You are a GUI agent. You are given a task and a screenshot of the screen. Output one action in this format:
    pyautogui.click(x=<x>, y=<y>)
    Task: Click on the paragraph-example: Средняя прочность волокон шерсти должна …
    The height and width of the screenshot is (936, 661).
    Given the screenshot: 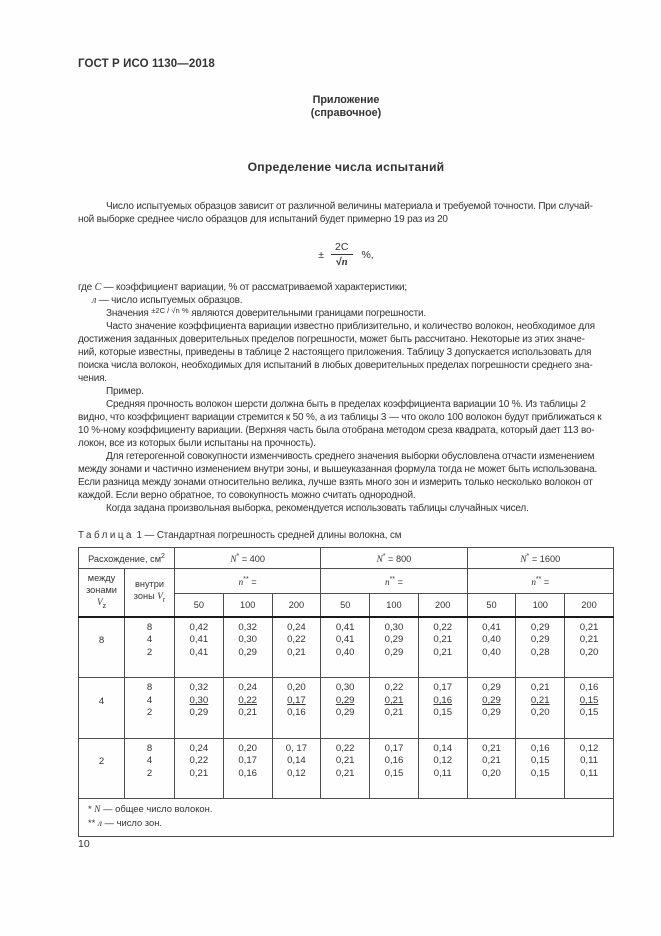 What is the action you would take?
    pyautogui.click(x=340, y=424)
    